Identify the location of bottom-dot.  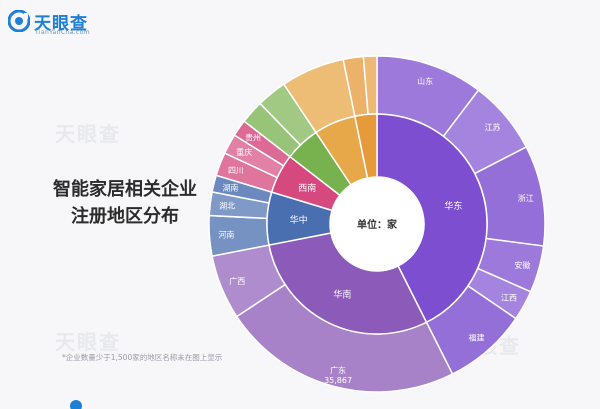
(76, 404).